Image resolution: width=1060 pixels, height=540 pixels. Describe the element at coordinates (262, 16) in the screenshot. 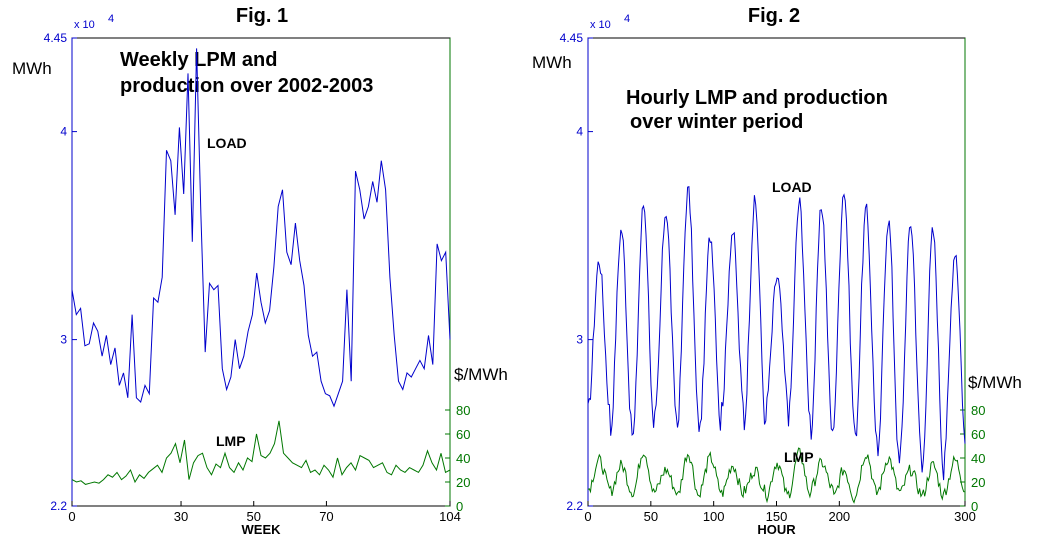

I see `figure-label: Fig. 1` at that location.